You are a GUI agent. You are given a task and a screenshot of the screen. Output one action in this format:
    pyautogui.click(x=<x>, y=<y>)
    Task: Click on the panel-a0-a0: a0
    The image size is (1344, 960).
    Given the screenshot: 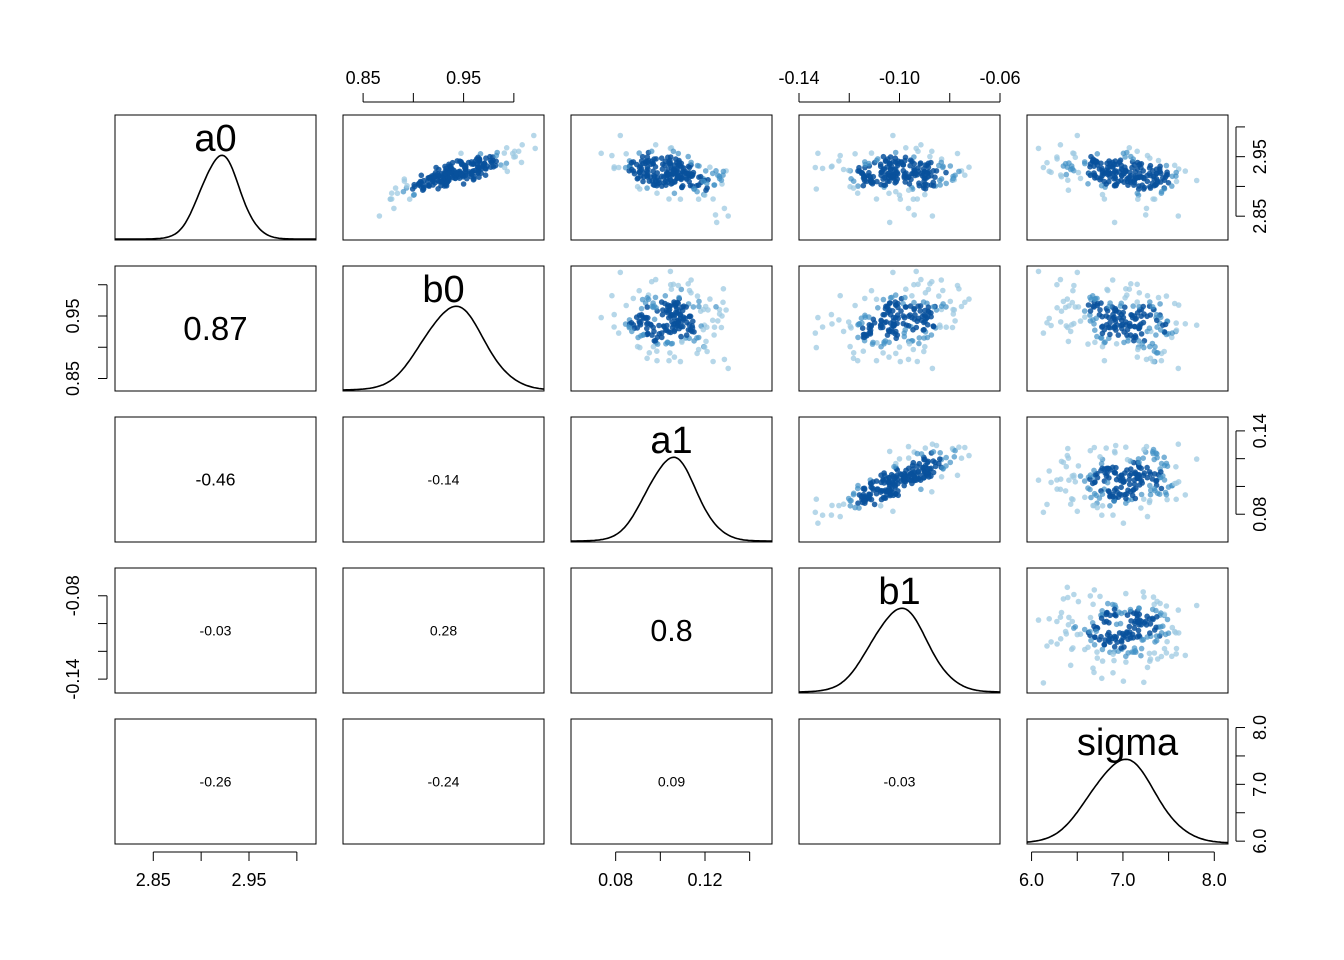 What is the action you would take?
    pyautogui.click(x=215, y=177)
    